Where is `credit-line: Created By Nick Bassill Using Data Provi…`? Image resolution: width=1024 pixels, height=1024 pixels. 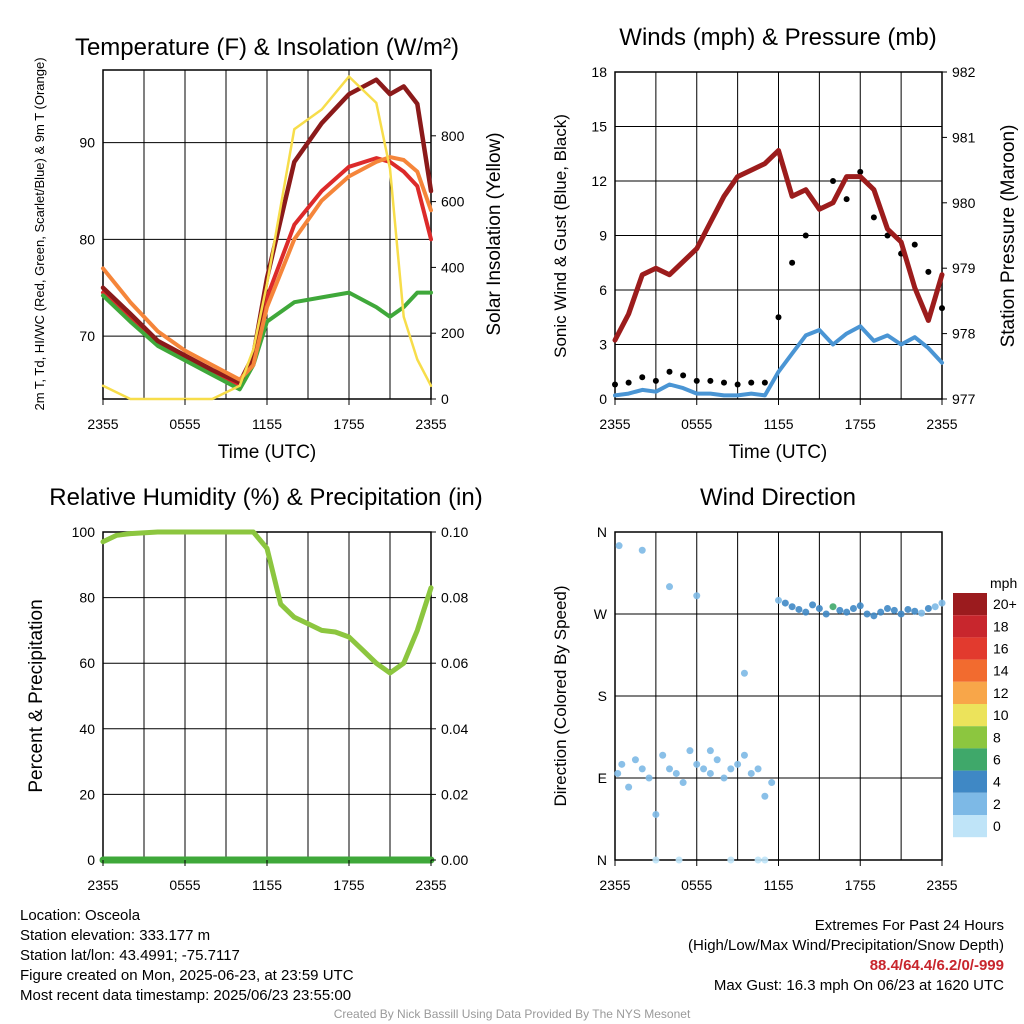 credit-line: Created By Nick Bassill Using Data Provi… is located at coordinates (512, 1014).